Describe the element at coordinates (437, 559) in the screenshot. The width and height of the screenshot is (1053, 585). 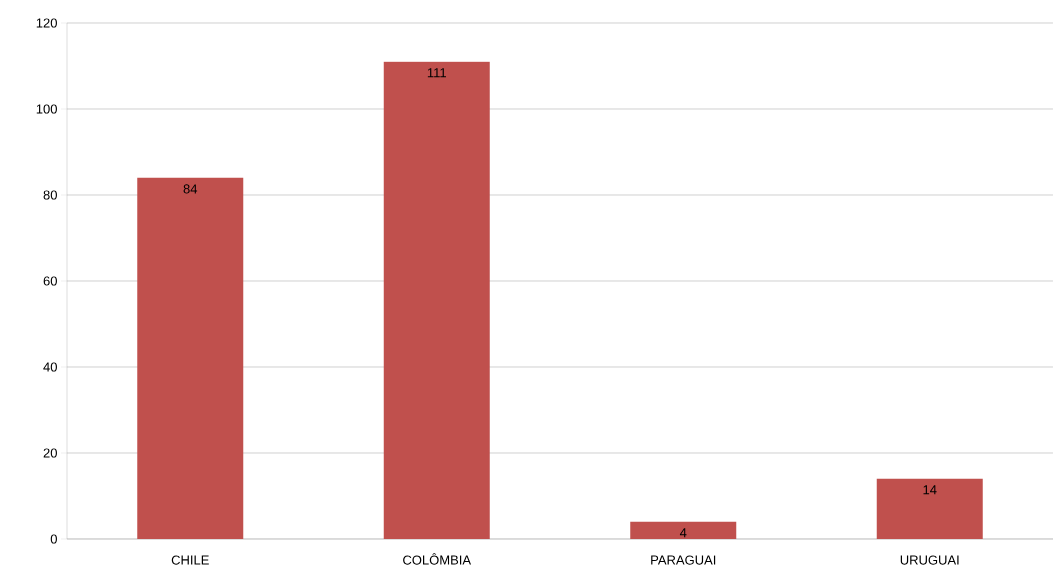
I see `x-tick-label: COLÔMBIA` at that location.